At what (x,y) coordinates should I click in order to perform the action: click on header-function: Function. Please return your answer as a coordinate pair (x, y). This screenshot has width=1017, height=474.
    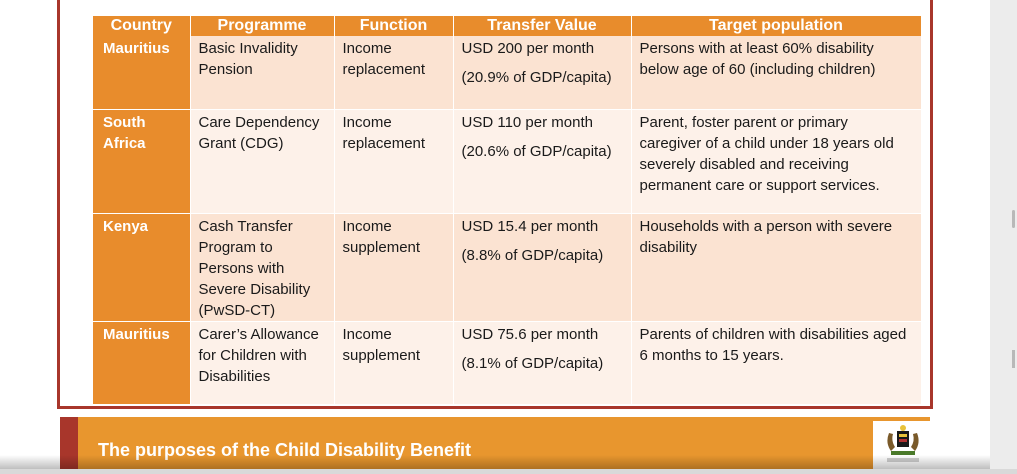
    Looking at the image, I should click on (394, 26).